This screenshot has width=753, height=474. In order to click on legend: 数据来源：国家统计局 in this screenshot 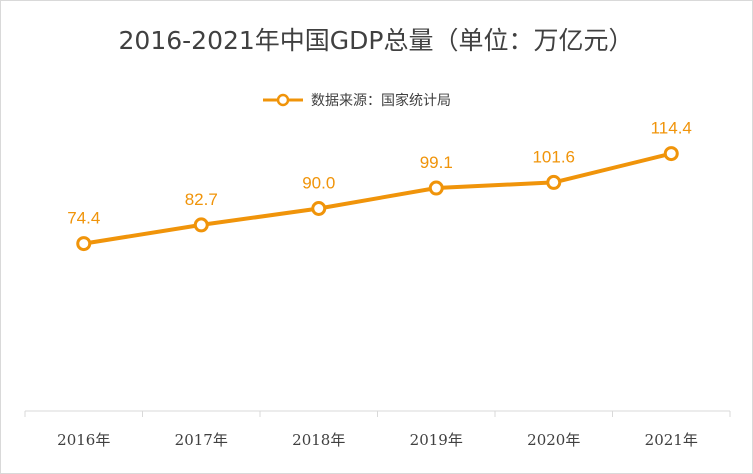, I will do `click(357, 100)`.